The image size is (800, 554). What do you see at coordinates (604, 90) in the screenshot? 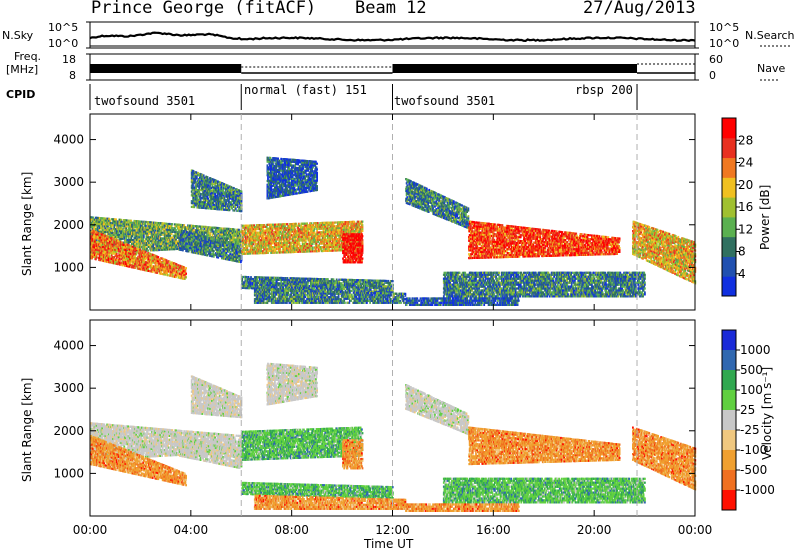
I see `cpid-segment-label: rbsp 200` at bounding box center [604, 90].